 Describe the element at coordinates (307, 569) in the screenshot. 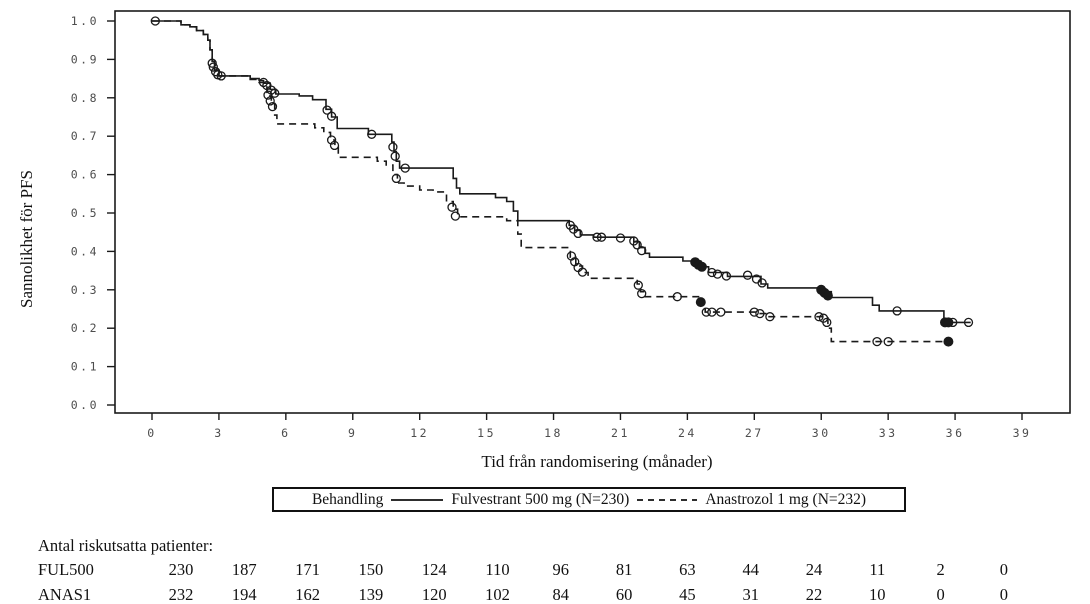

I see `risk-count: 171` at that location.